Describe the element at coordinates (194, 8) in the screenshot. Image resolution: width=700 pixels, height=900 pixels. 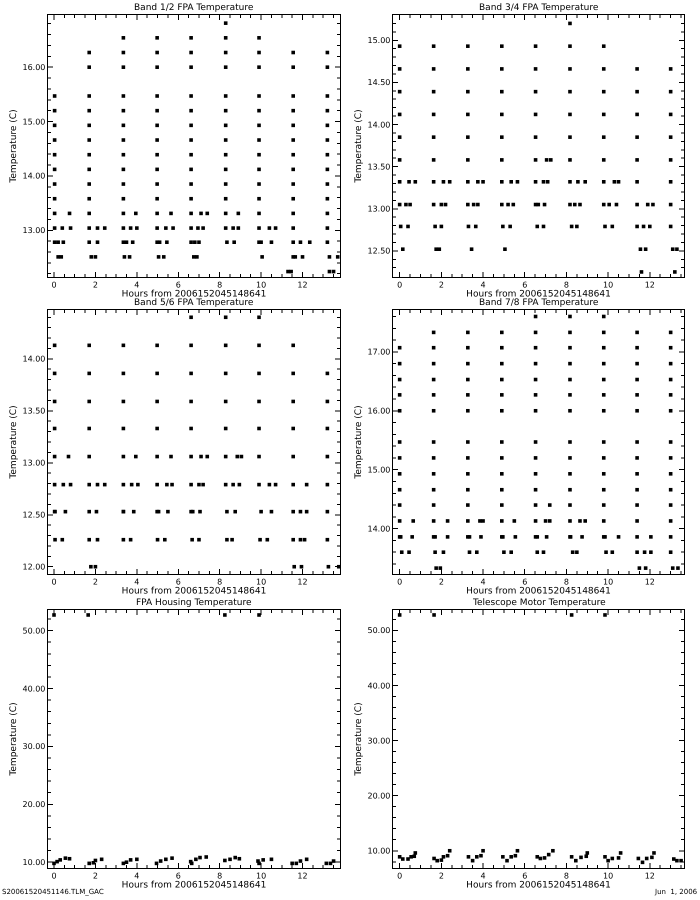
I see `chart-title: Band 1/2 FPA Temperature` at that location.